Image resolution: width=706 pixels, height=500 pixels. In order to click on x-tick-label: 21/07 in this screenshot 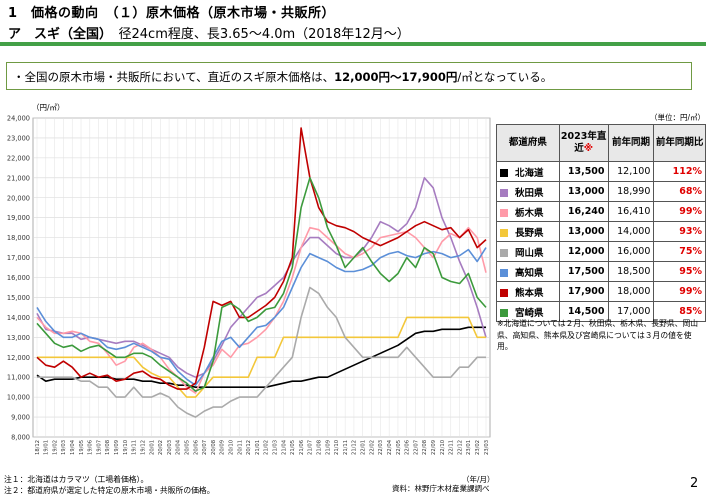, I will do `click(311, 447)`.